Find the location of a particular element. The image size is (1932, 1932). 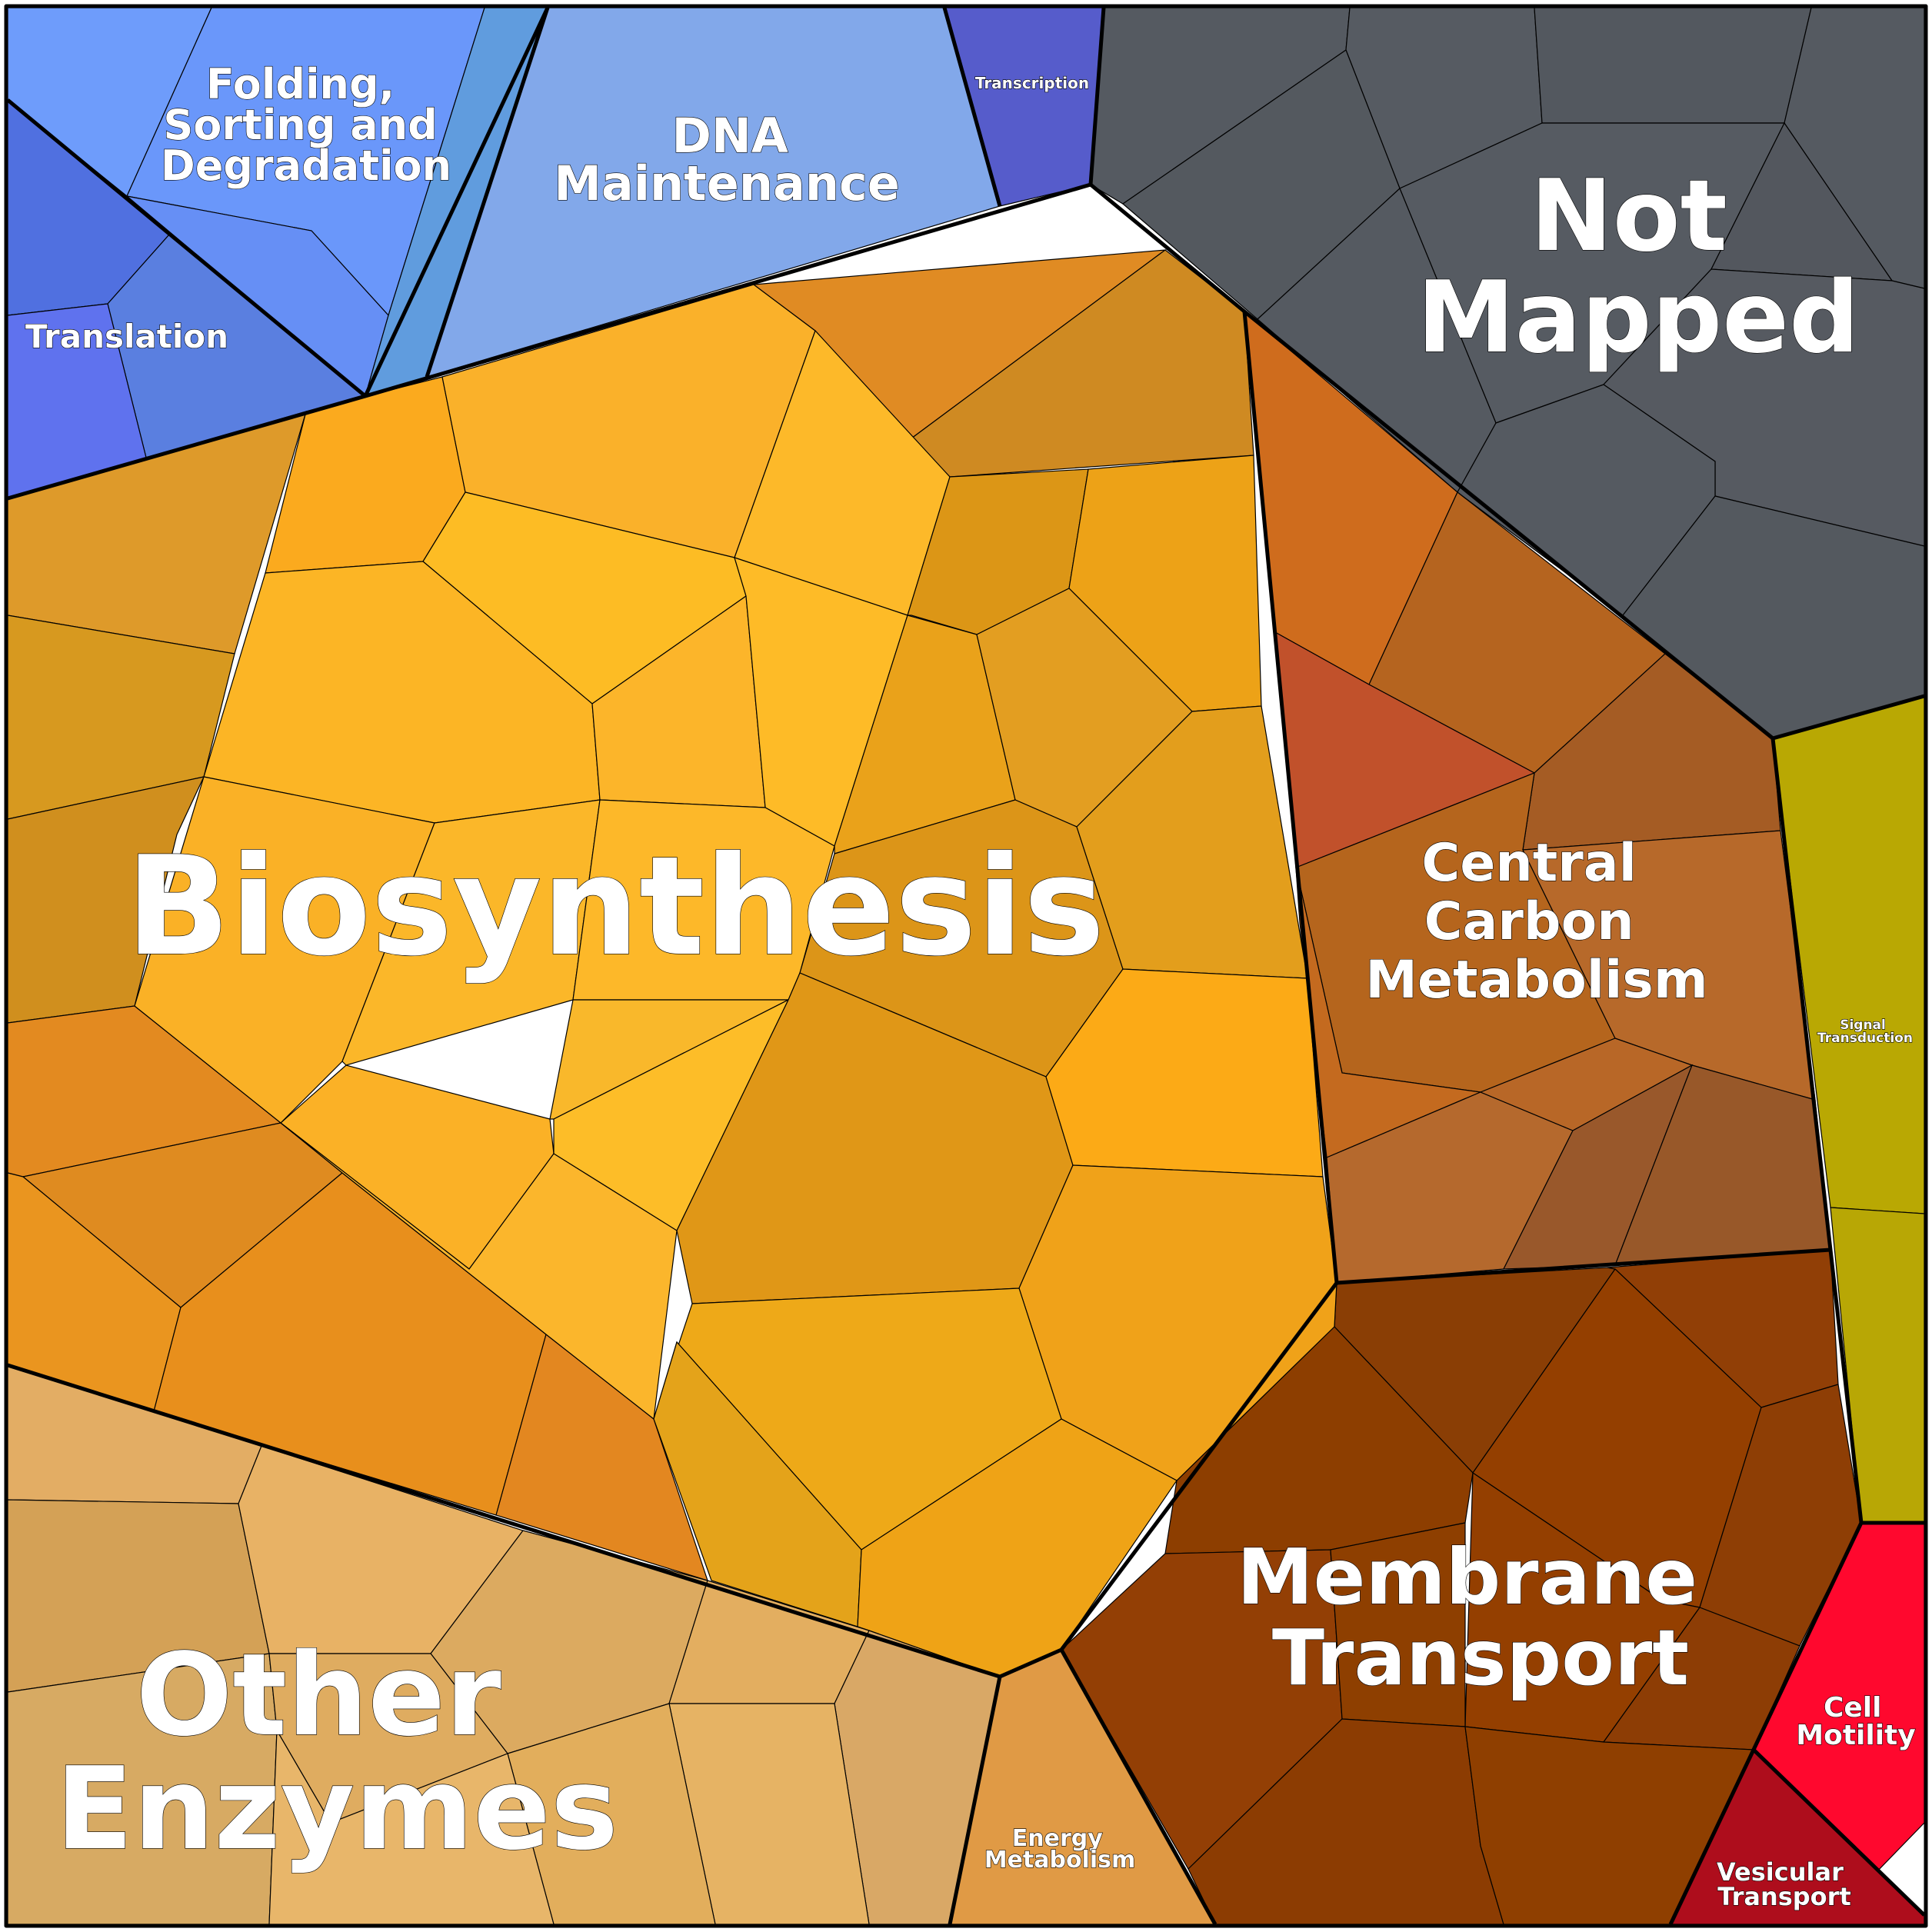

label-folding-sorting-degradation: Folding, Sorting and Degradation is located at coordinates (306, 125).